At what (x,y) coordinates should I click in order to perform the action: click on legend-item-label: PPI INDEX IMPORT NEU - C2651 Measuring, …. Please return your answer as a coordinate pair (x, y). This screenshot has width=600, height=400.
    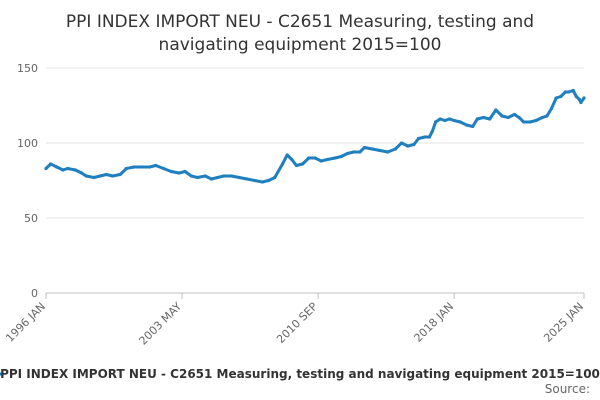
    Looking at the image, I should click on (300, 374).